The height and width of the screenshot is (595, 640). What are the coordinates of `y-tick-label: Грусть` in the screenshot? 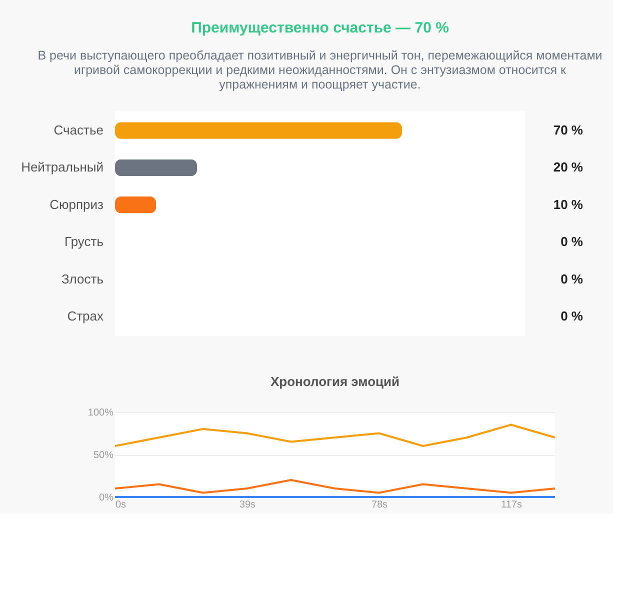 It's located at (84, 242).